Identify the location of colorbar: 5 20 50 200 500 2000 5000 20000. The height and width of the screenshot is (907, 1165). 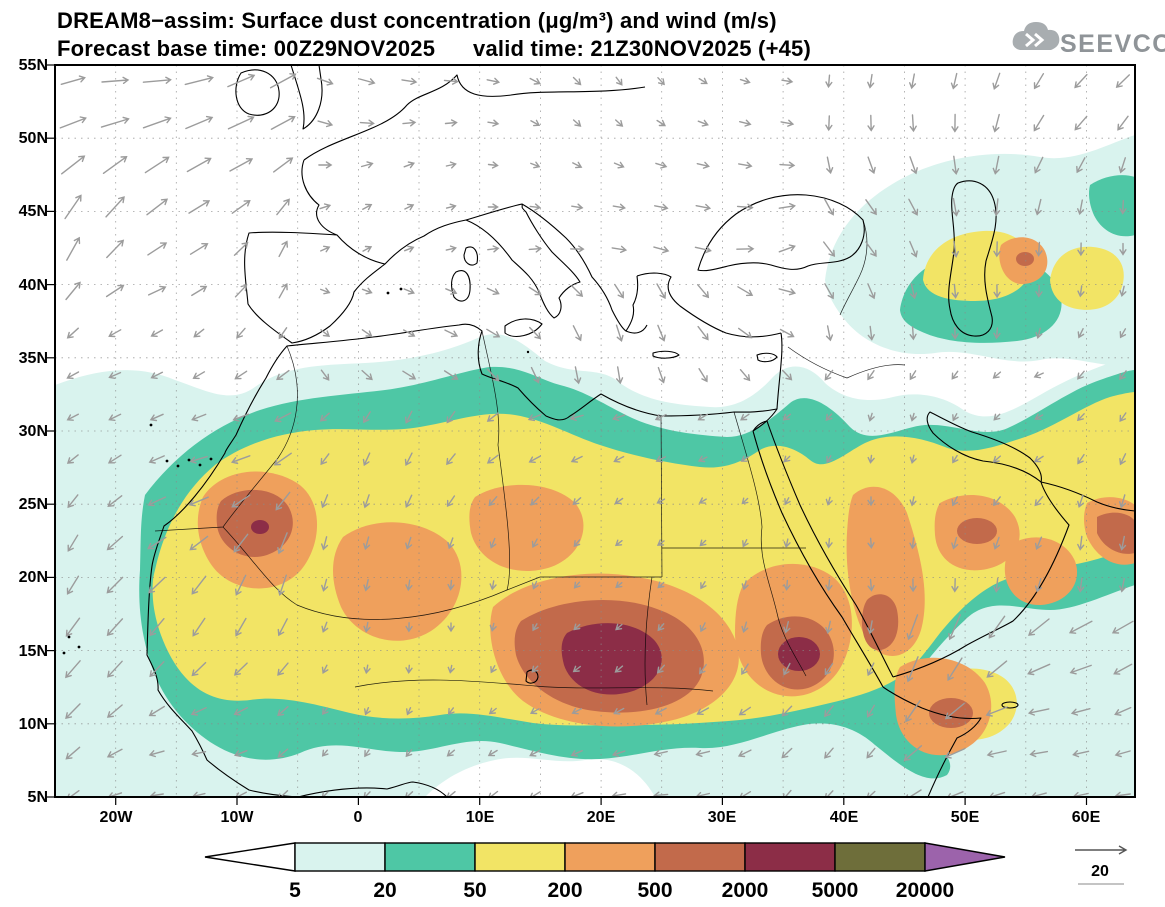
(605, 872).